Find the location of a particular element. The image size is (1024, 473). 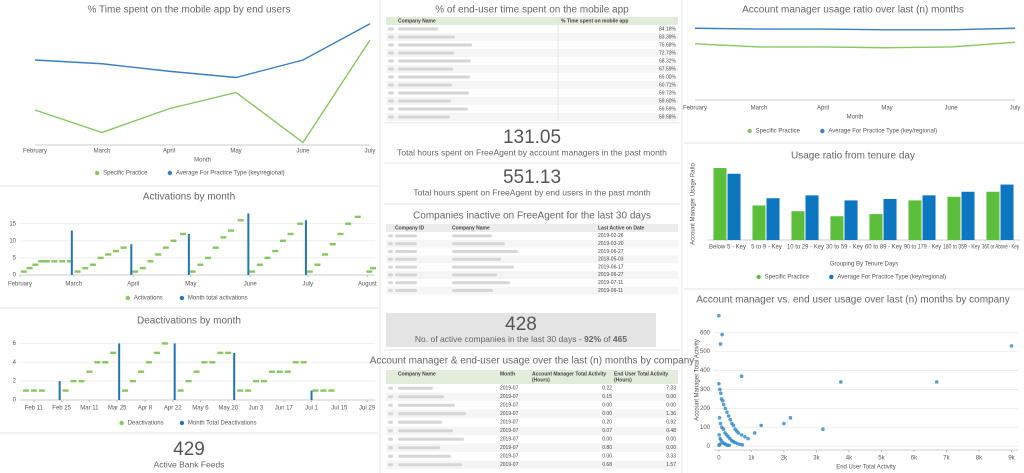

table-cell: 0.00 is located at coordinates (607, 414).